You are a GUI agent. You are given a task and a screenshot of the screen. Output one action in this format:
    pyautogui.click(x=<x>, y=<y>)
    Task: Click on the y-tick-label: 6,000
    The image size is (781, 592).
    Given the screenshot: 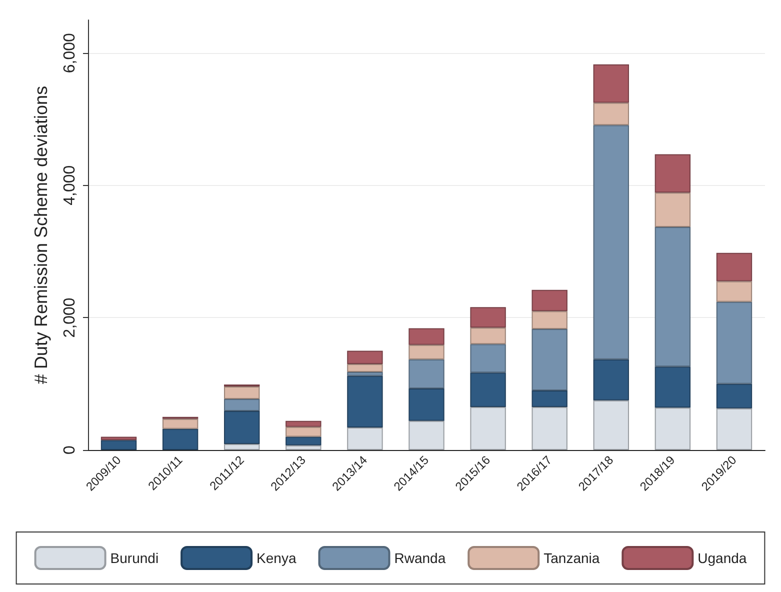 What is the action you would take?
    pyautogui.click(x=70, y=53)
    